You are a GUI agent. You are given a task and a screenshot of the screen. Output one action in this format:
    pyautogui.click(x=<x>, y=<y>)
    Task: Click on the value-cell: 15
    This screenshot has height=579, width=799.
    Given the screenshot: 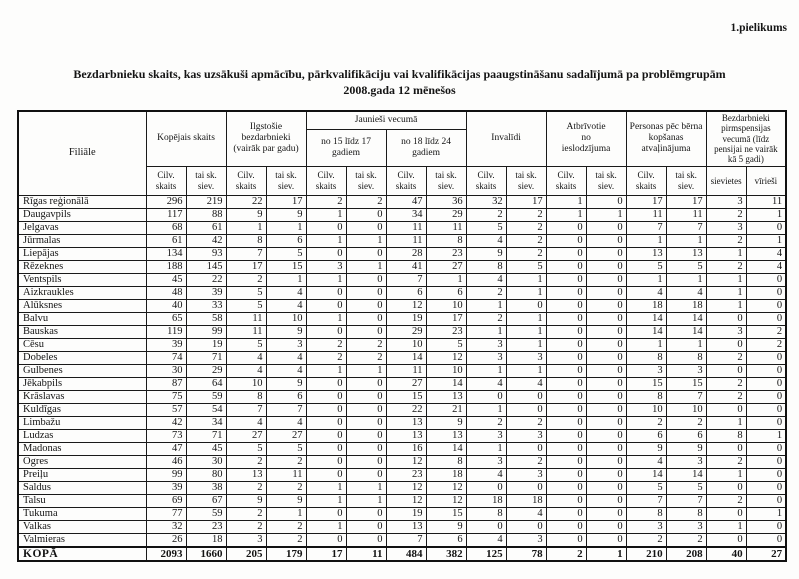 What is the action you would take?
    pyautogui.click(x=286, y=266)
    